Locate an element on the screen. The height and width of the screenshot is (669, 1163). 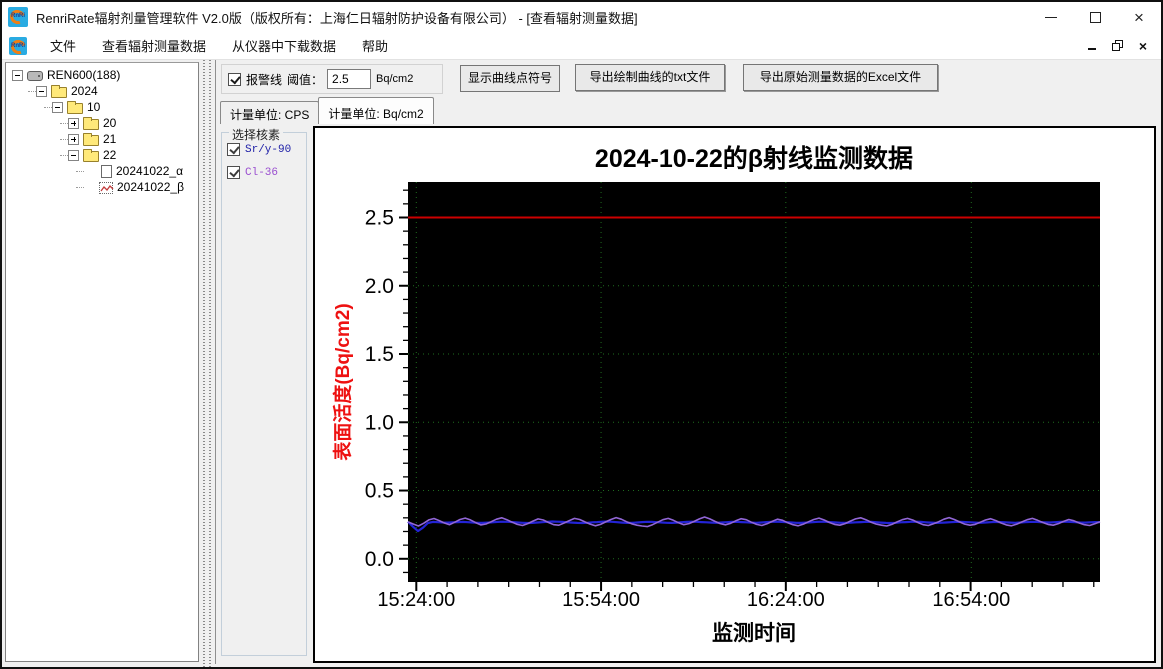
minimize-icon is located at coordinates (1051, 17).